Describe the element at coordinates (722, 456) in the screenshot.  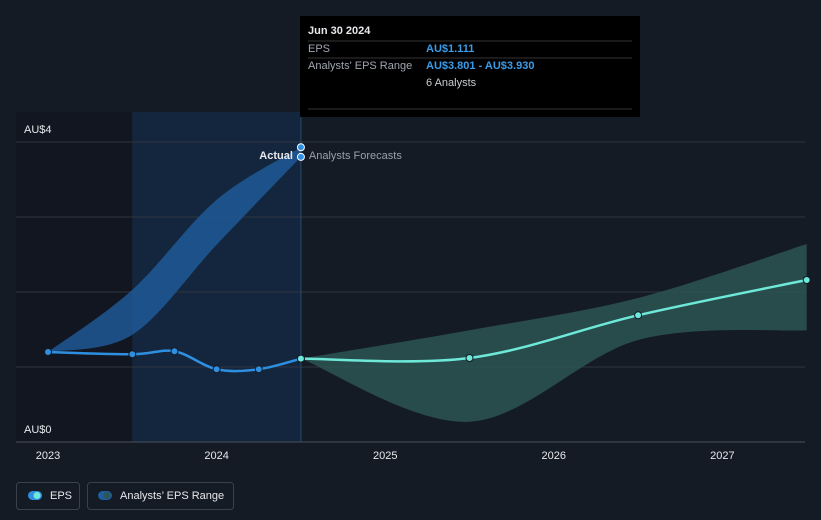
I see `x-tick-label: 2027` at that location.